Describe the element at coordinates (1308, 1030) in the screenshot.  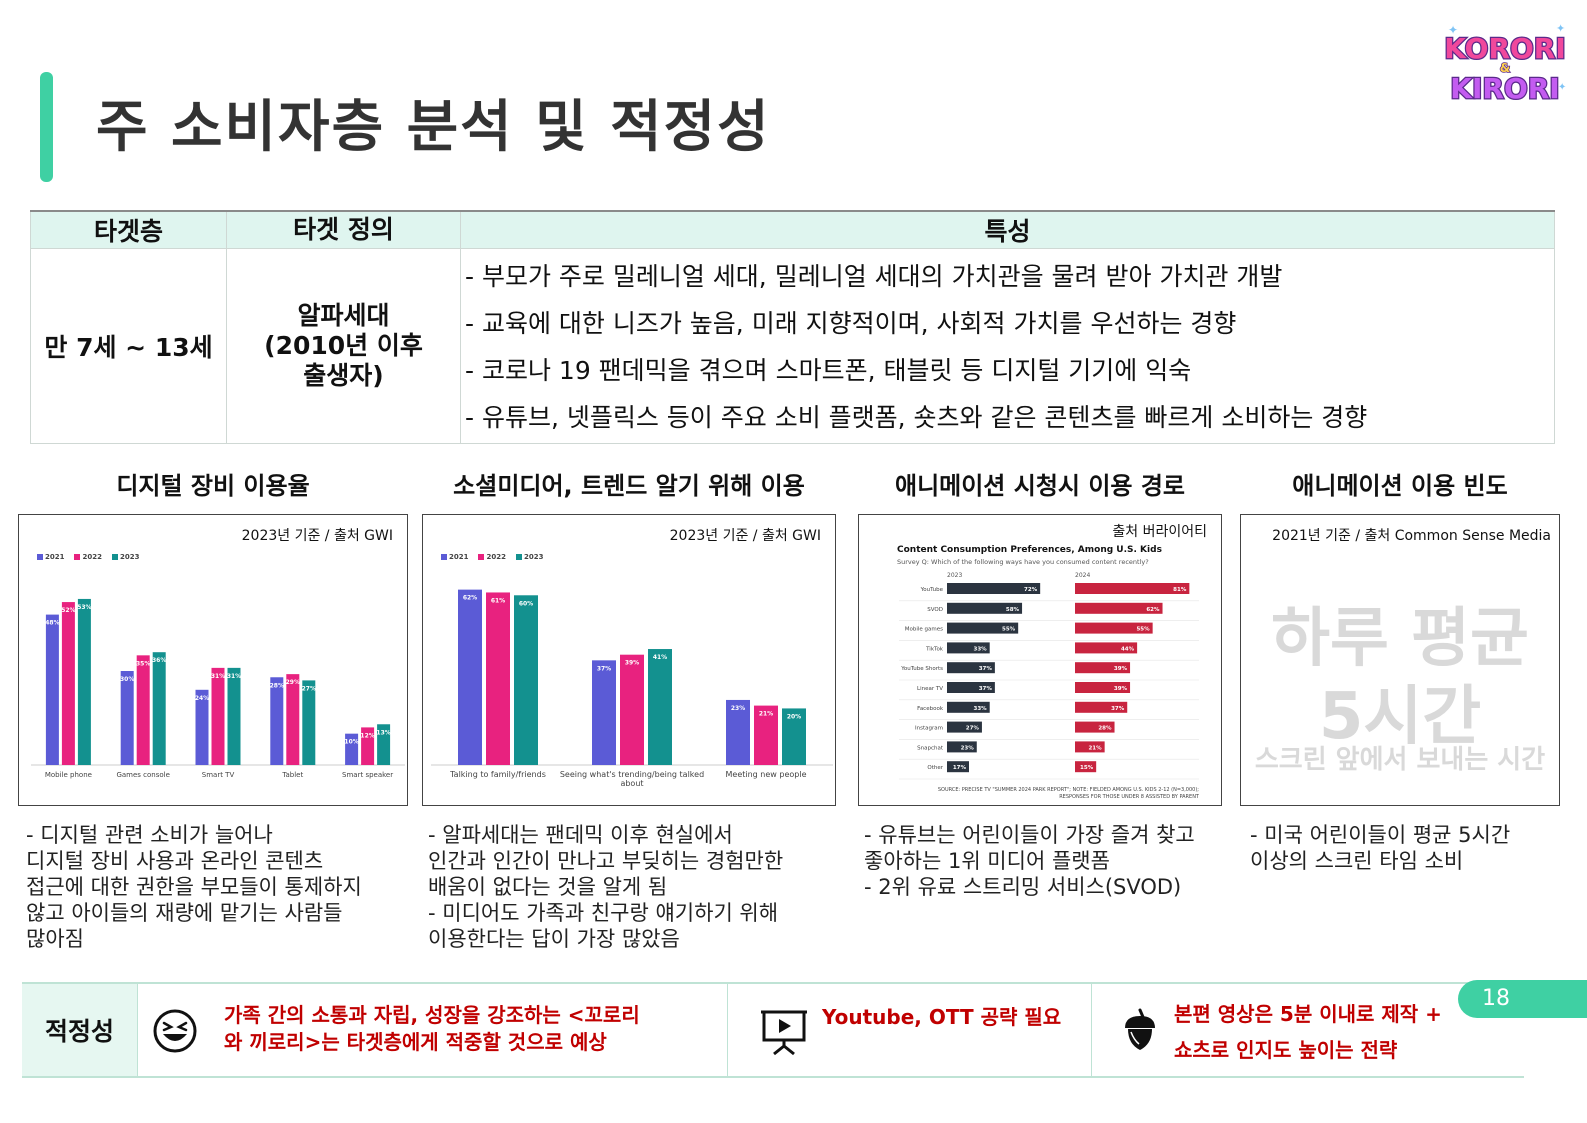
I see `fit-item: 본편 영상은 5분 이내로 제작 + 쇼츠로 인지도 높이는 전략` at that location.